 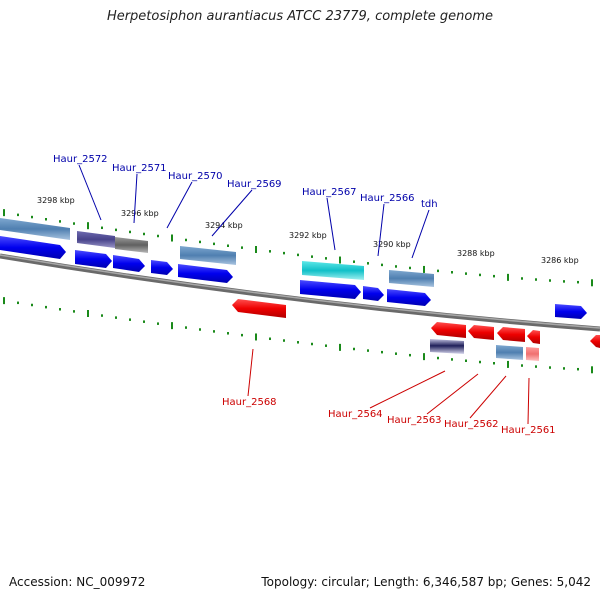 I want to click on scale-label-3288: 3288 kbp, so click(x=476, y=253).